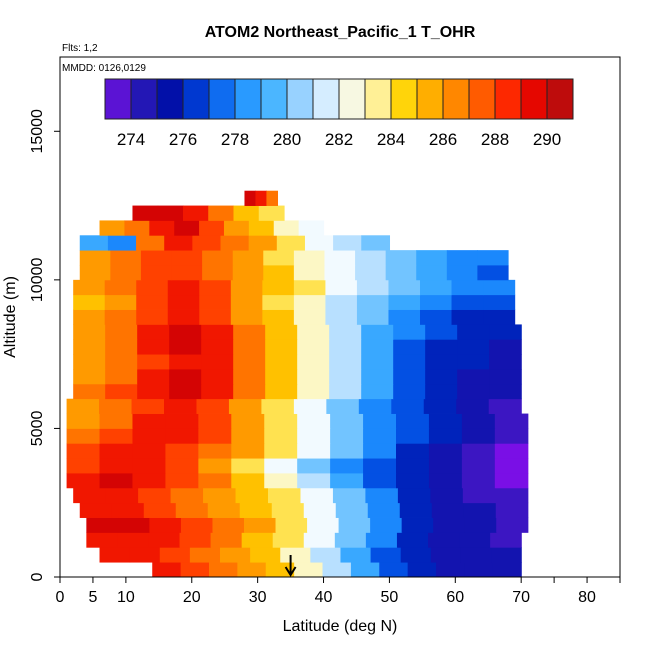 This screenshot has height=650, width=650. Describe the element at coordinates (339, 139) in the screenshot. I see `colorbar-tick-label: 282` at that location.